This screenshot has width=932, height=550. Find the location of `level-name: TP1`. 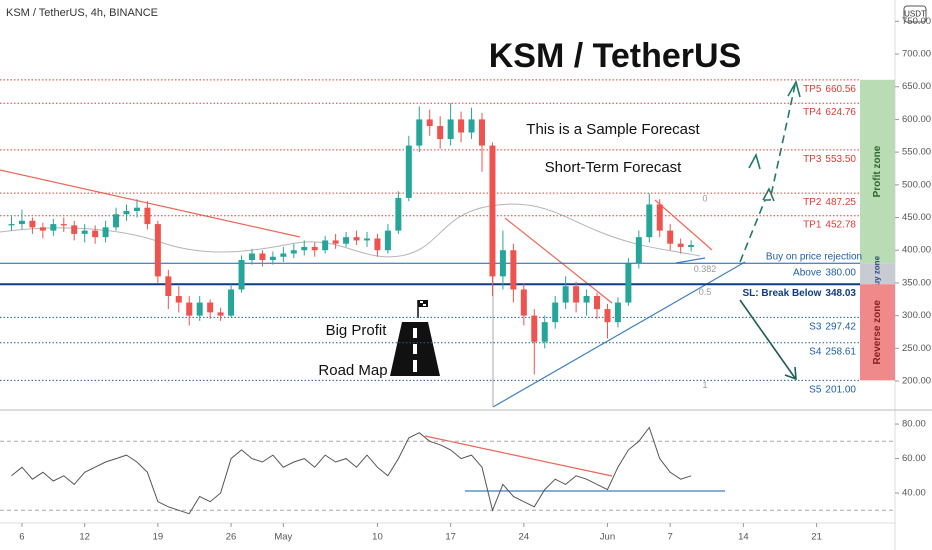

level-name: TP1 is located at coordinates (812, 224).